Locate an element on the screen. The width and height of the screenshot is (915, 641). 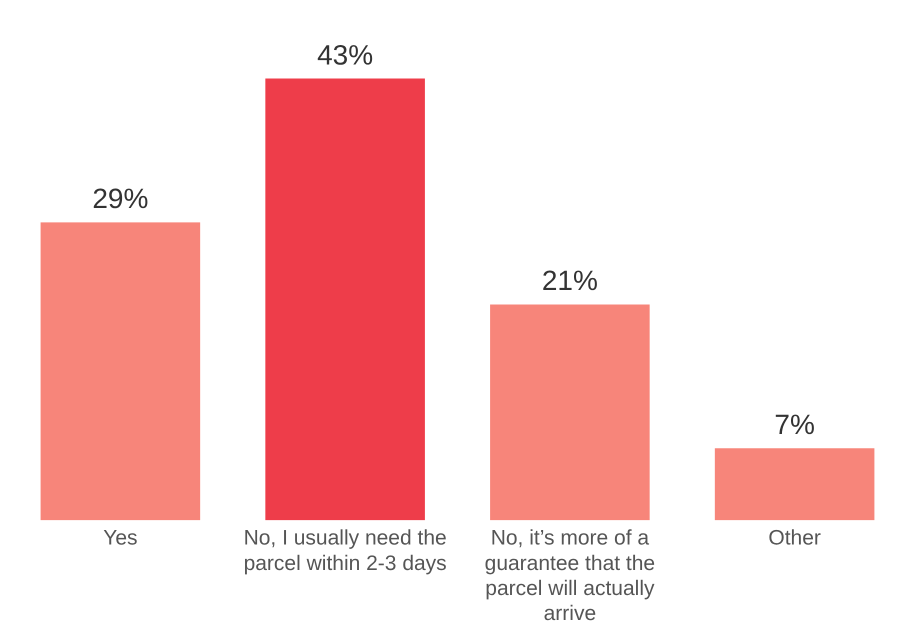
data-label: 43% is located at coordinates (345, 54).